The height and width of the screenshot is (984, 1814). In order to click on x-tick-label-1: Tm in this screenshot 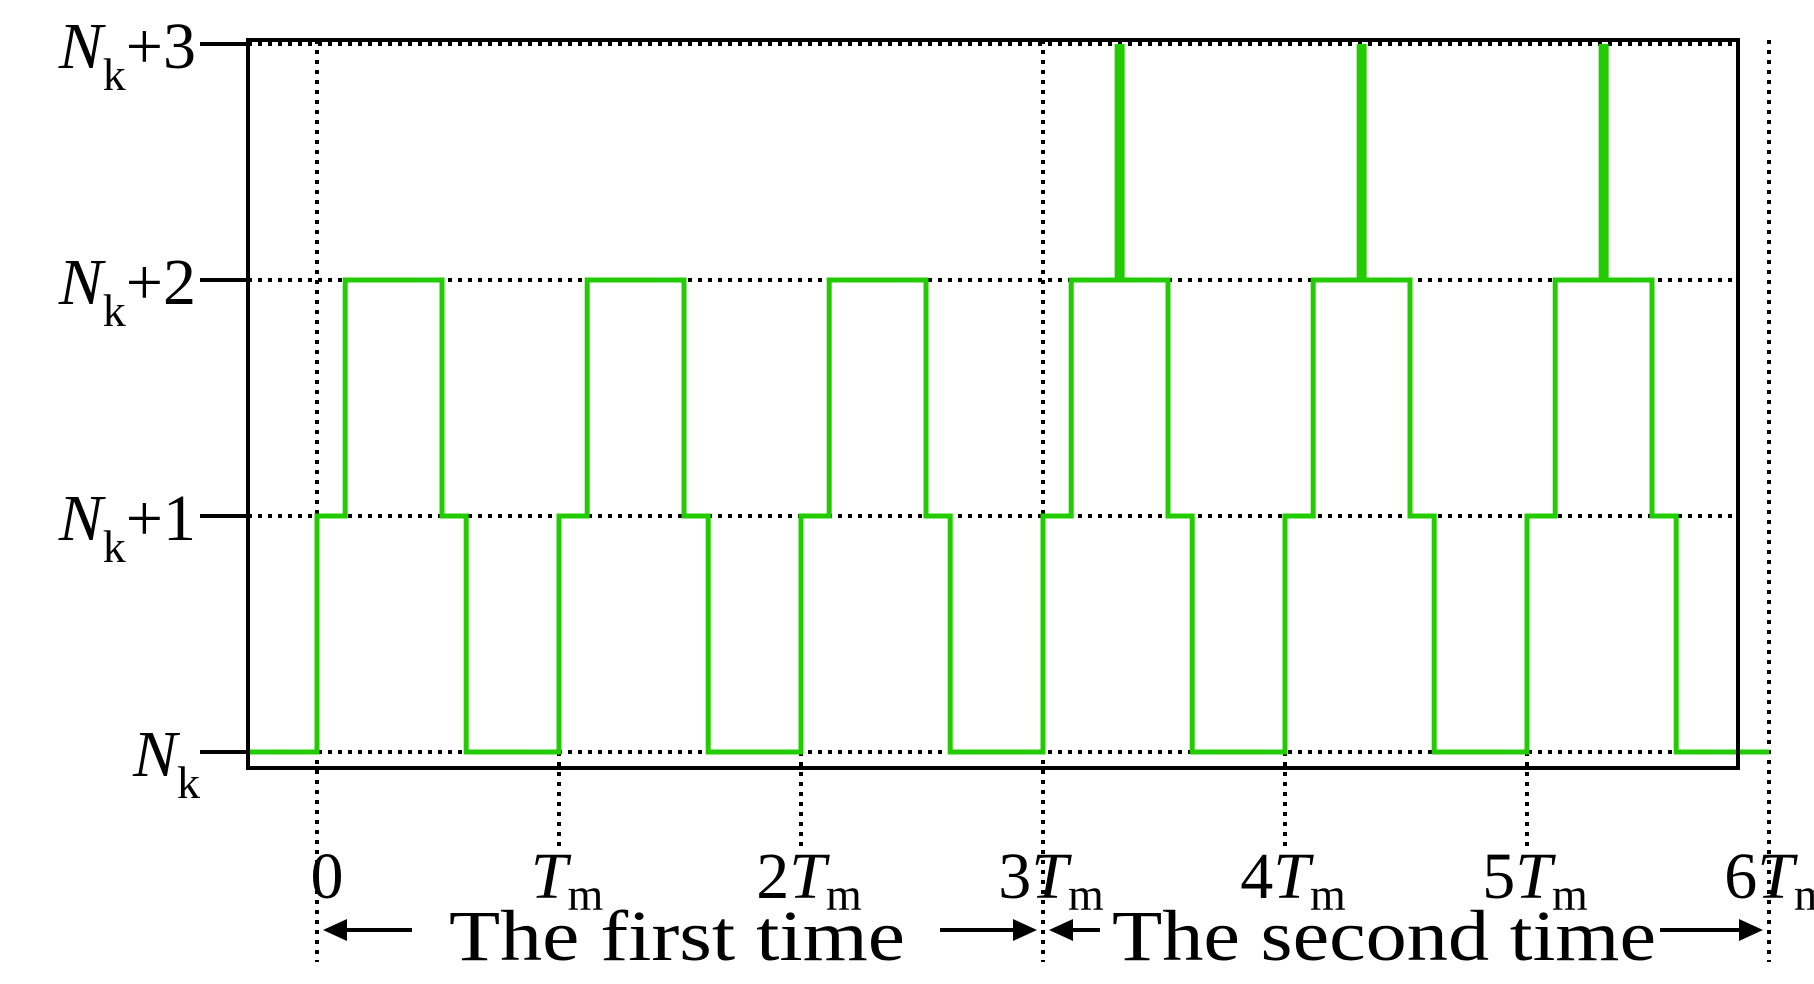, I will do `click(567, 880)`.